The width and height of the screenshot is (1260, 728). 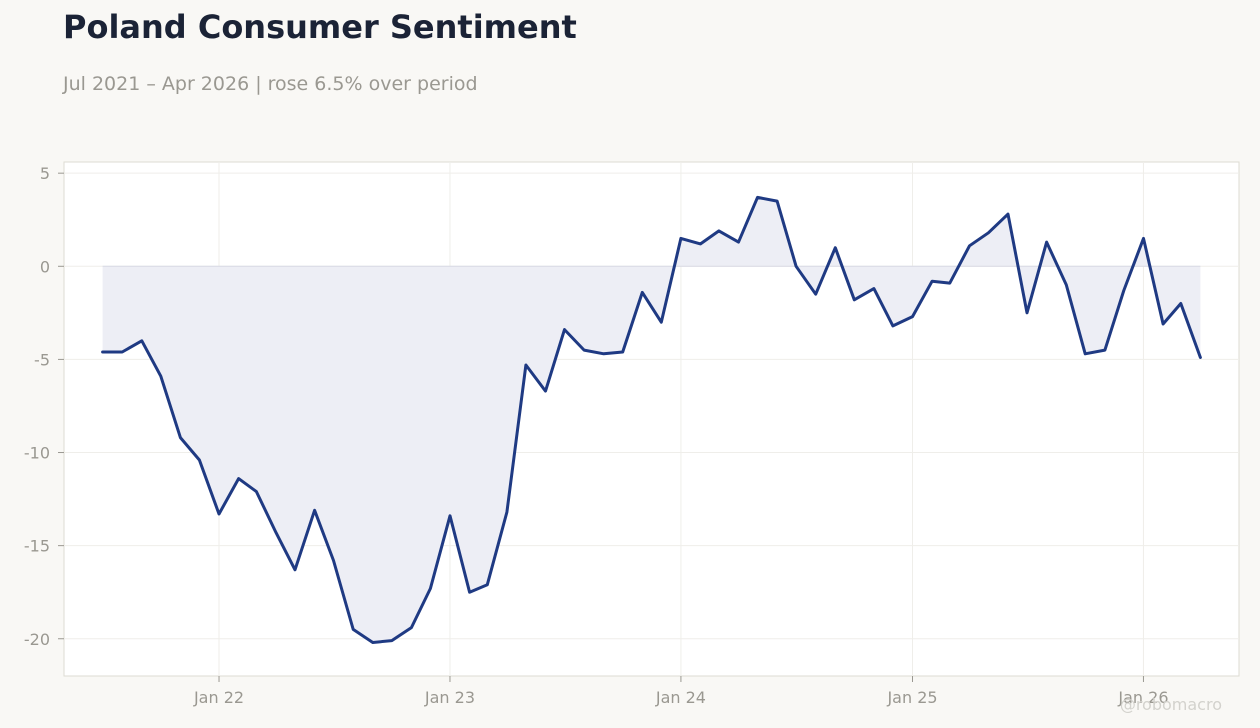 I want to click on x-tick-label: Jan 25, so click(x=911, y=697).